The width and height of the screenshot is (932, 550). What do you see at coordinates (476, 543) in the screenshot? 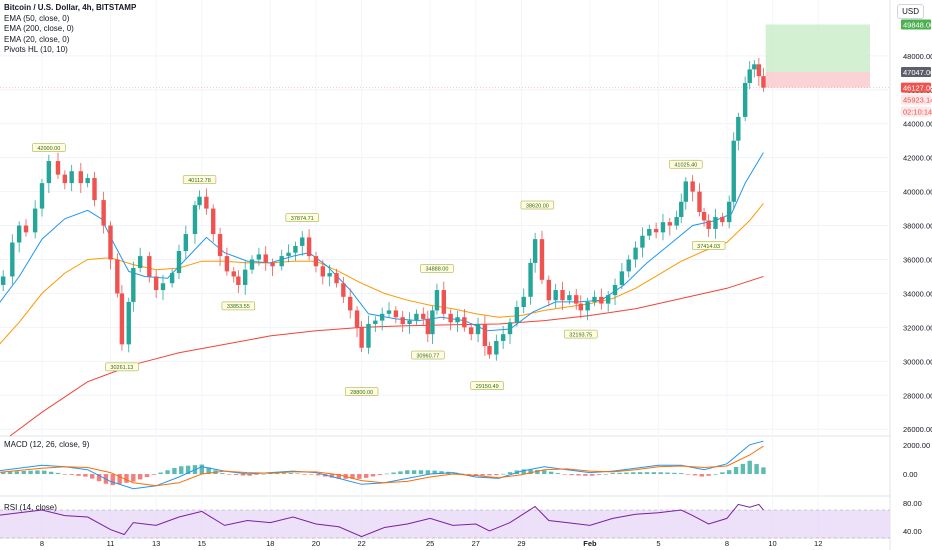
I see `time-tick-label: 27` at bounding box center [476, 543].